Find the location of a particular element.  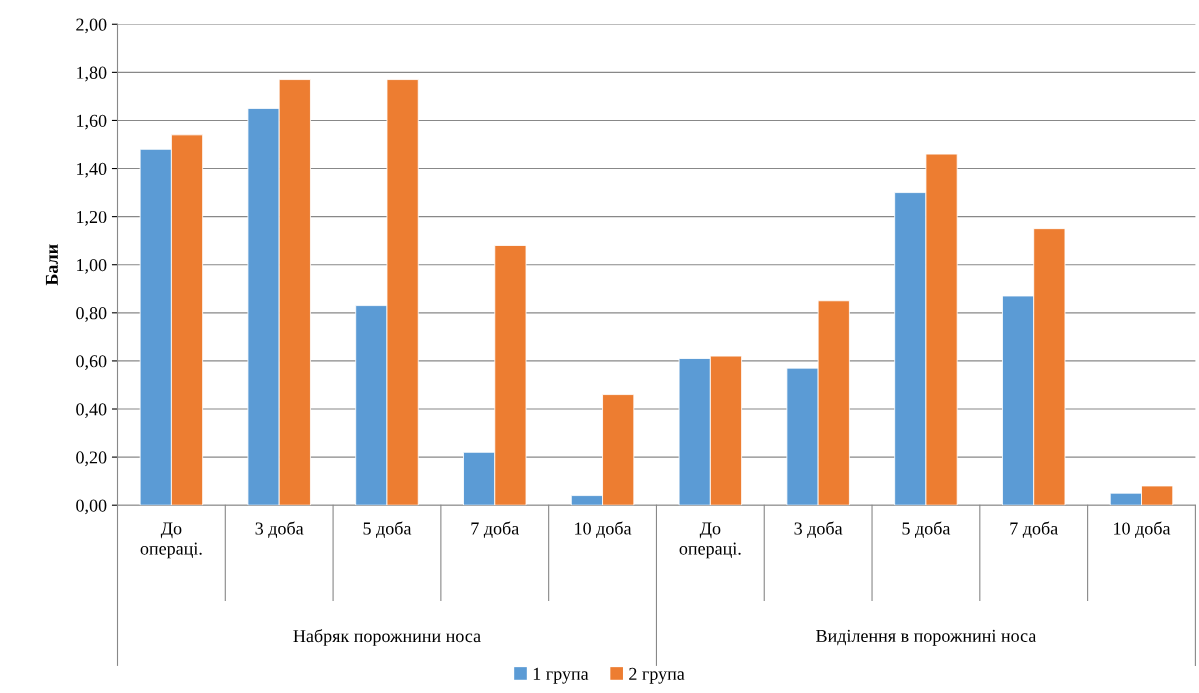

legend-label: 1 група is located at coordinates (561, 675).